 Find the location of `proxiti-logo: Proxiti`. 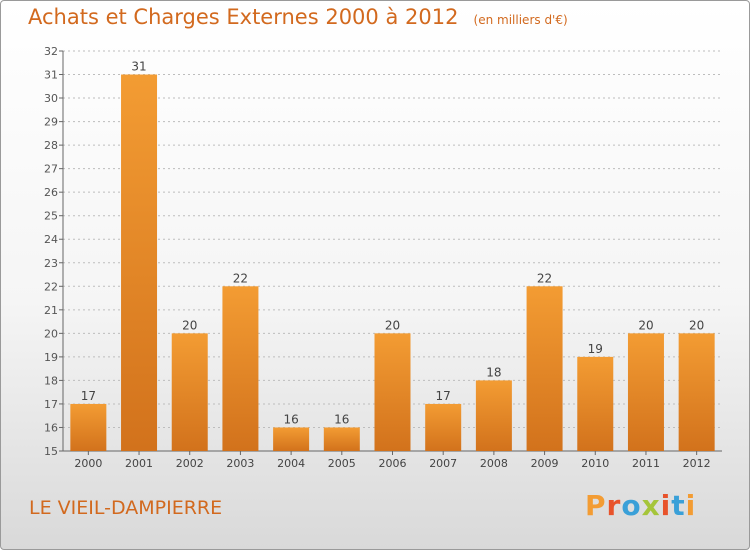

proxiti-logo: Proxiti is located at coordinates (640, 505).